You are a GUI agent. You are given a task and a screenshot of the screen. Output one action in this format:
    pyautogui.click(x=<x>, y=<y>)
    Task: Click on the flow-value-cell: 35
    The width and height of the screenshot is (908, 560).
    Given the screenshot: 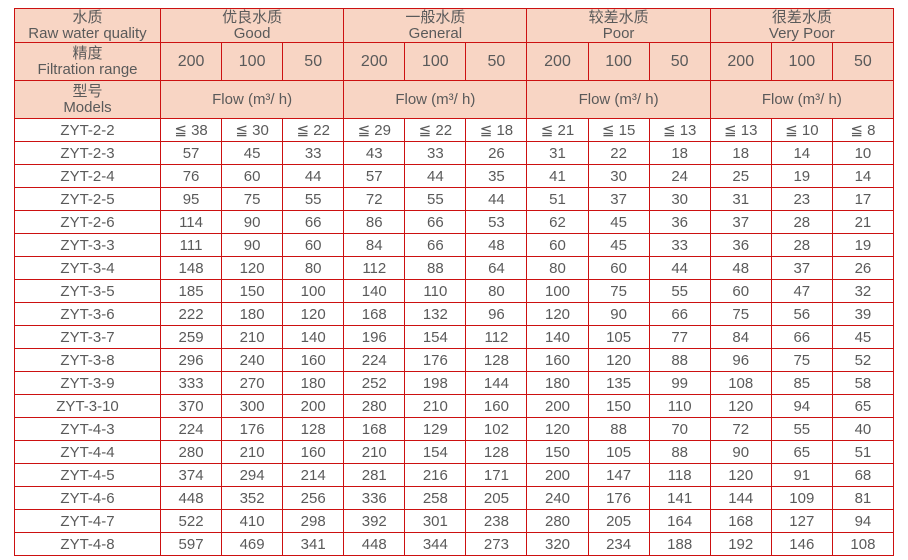 What is the action you would take?
    pyautogui.click(x=496, y=176)
    